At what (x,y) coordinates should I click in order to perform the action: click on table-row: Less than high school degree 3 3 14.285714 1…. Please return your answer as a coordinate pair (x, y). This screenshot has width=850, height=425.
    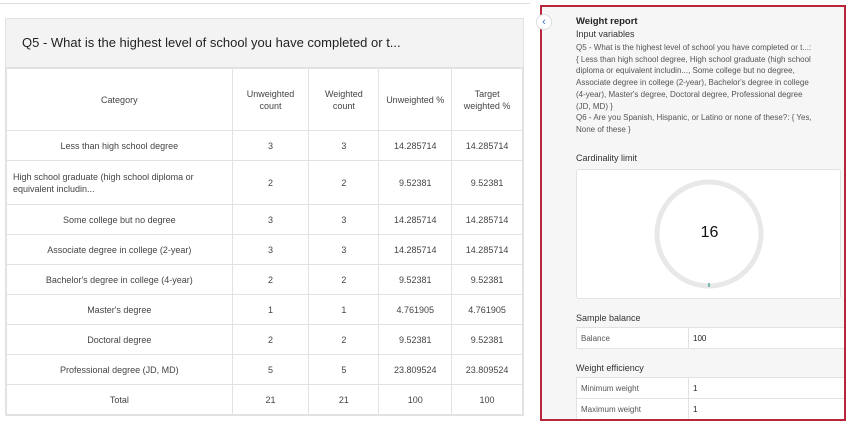
    Looking at the image, I should click on (264, 145).